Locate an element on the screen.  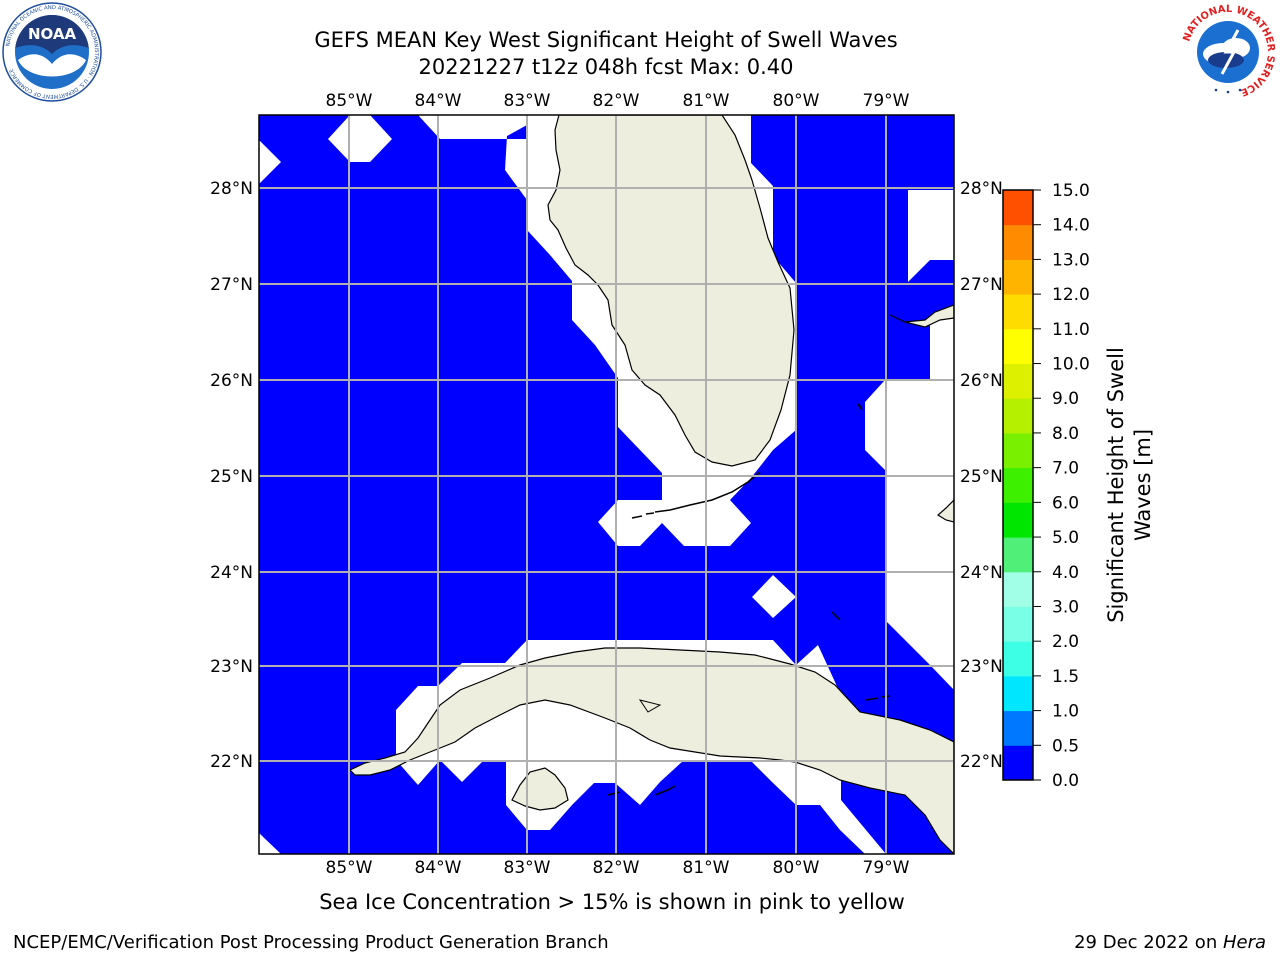
lon-label-bottom: 83°W is located at coordinates (527, 868).